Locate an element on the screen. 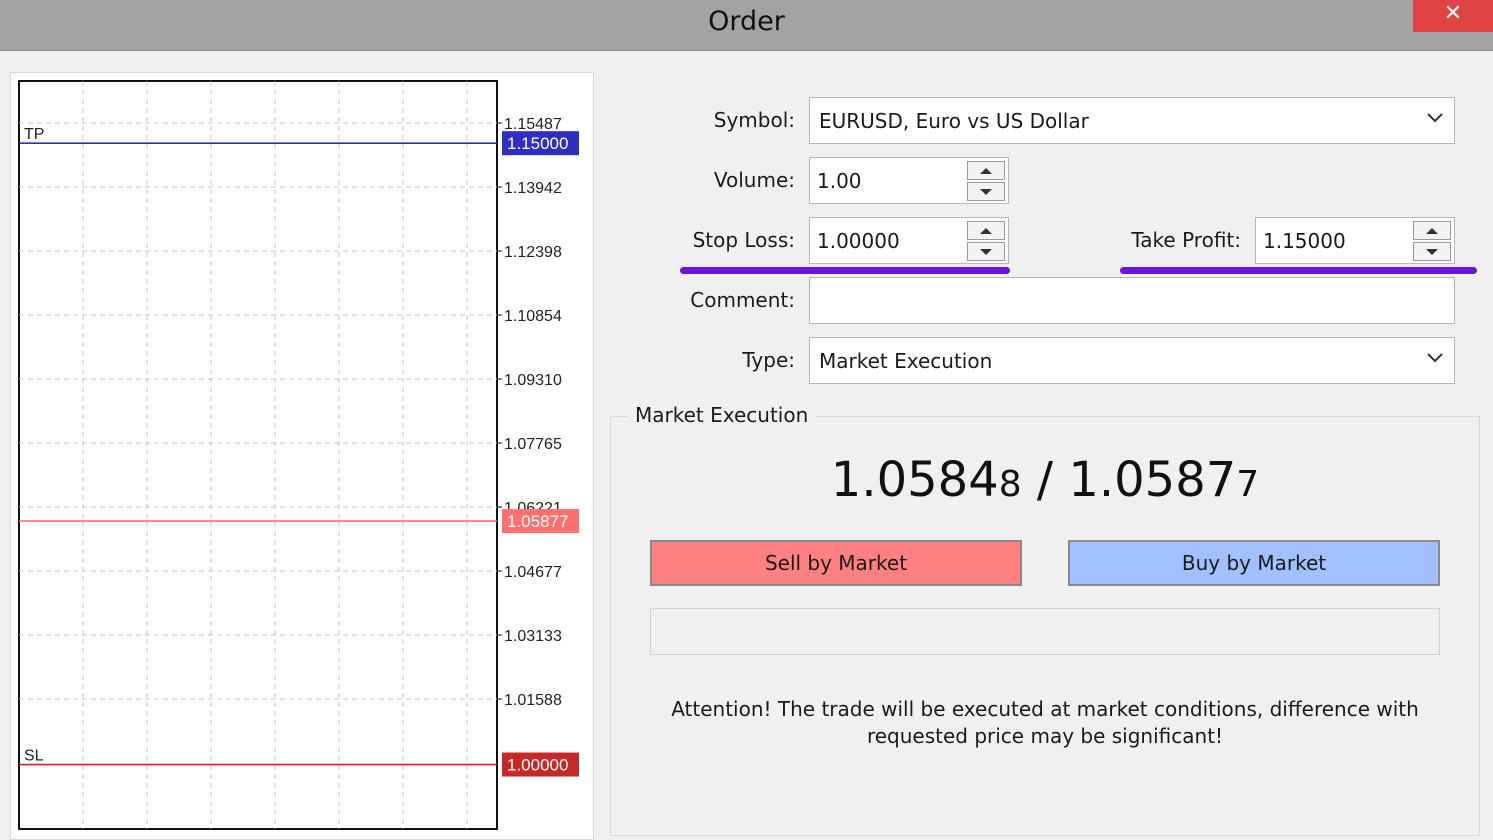 The width and height of the screenshot is (1493, 840). chart-tick-label: 1.09310 is located at coordinates (533, 380).